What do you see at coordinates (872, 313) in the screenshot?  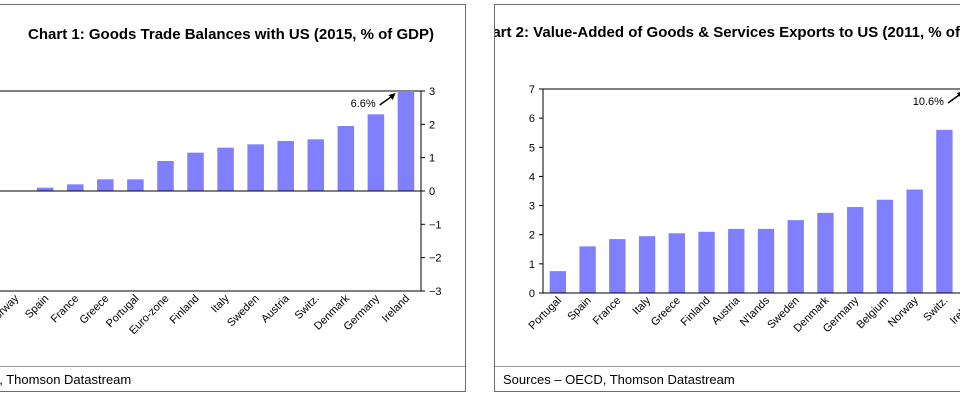 I see `x-tick-label: Belgium` at bounding box center [872, 313].